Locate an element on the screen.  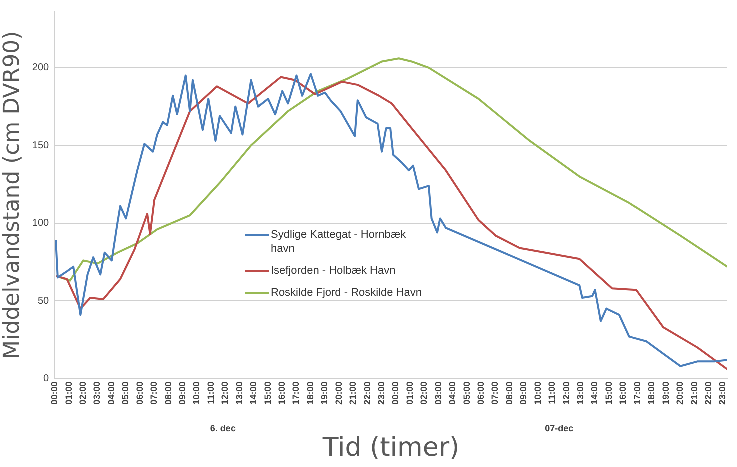
y-tick-label: 100 is located at coordinates (41, 224).